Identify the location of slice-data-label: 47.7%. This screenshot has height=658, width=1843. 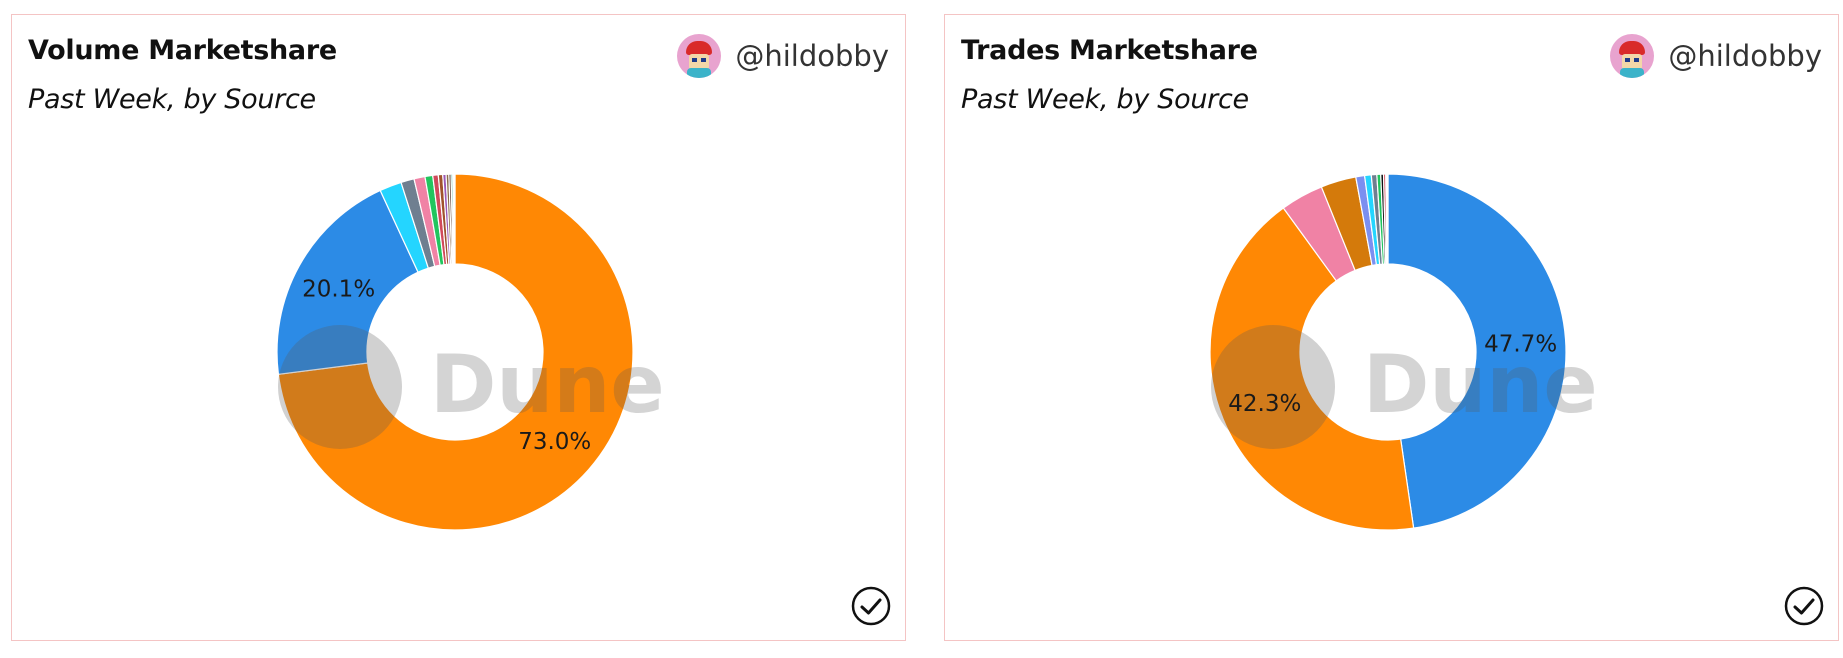
(1520, 344).